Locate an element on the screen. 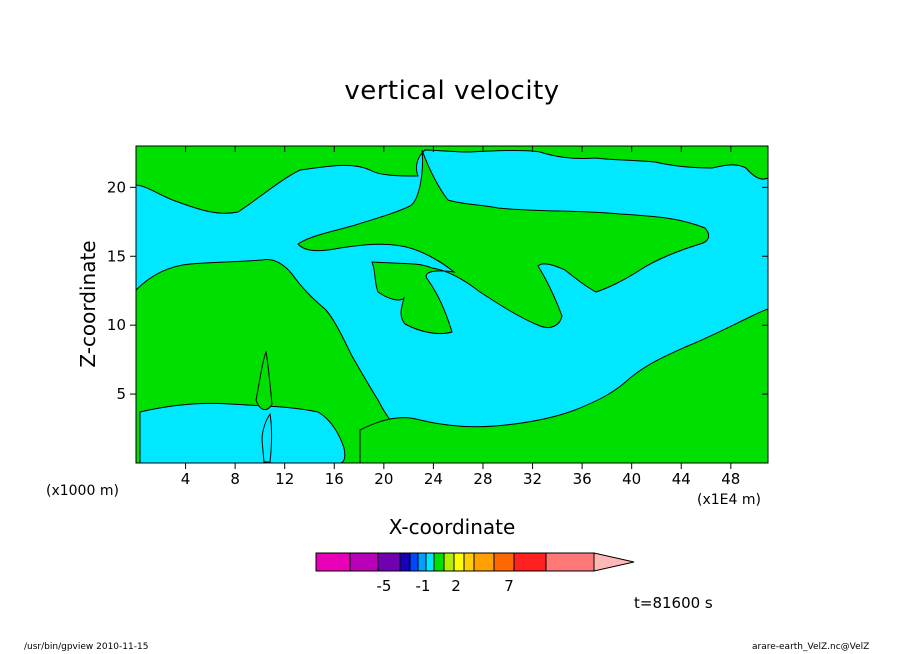  lower-left-cavity is located at coordinates (242, 433).